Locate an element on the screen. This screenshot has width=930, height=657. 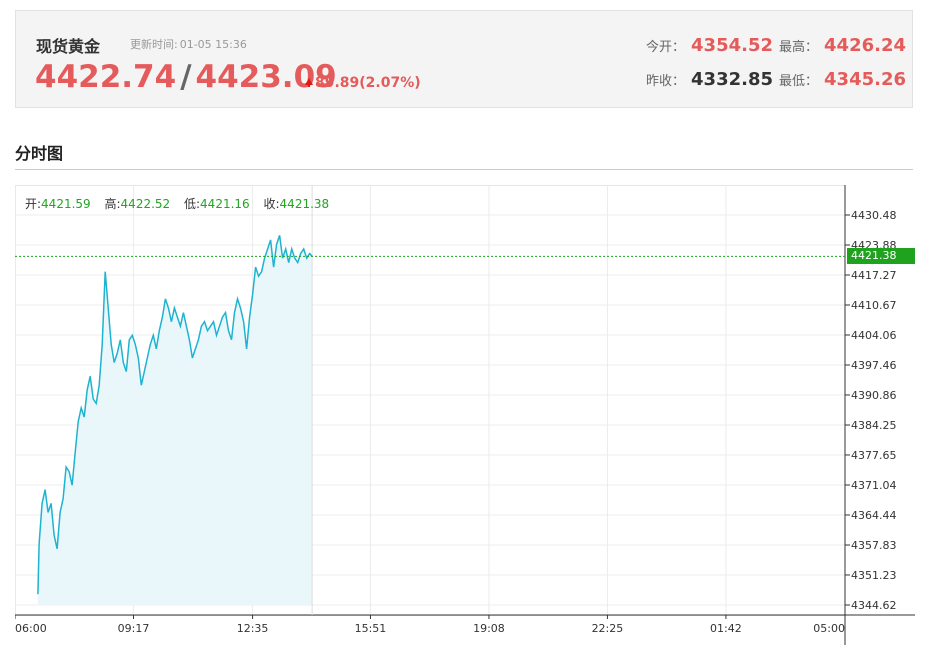
ohlc-readout: 开:4421.59 高:4422.52 低:4421.16 收:4421.38 is located at coordinates (182, 203).